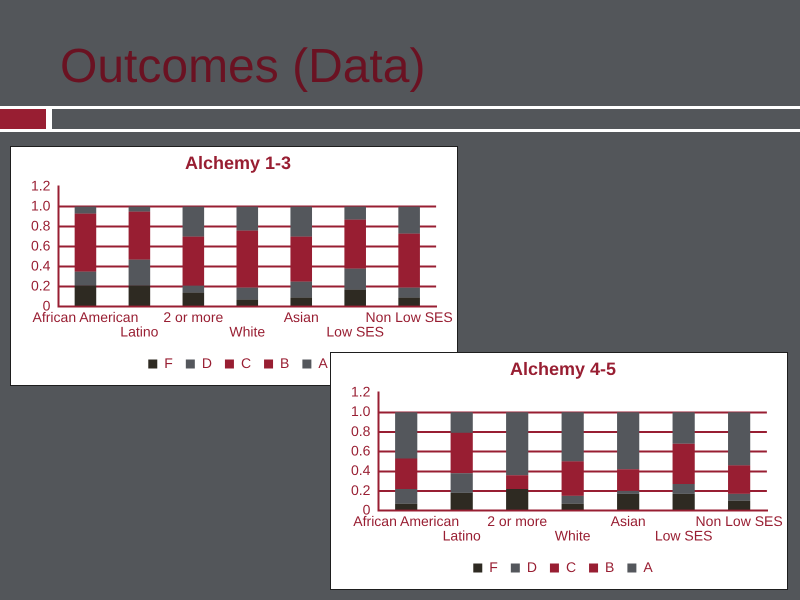 The image size is (800, 600). What do you see at coordinates (46, 305) in the screenshot?
I see `y-tick-label: 0` at bounding box center [46, 305].